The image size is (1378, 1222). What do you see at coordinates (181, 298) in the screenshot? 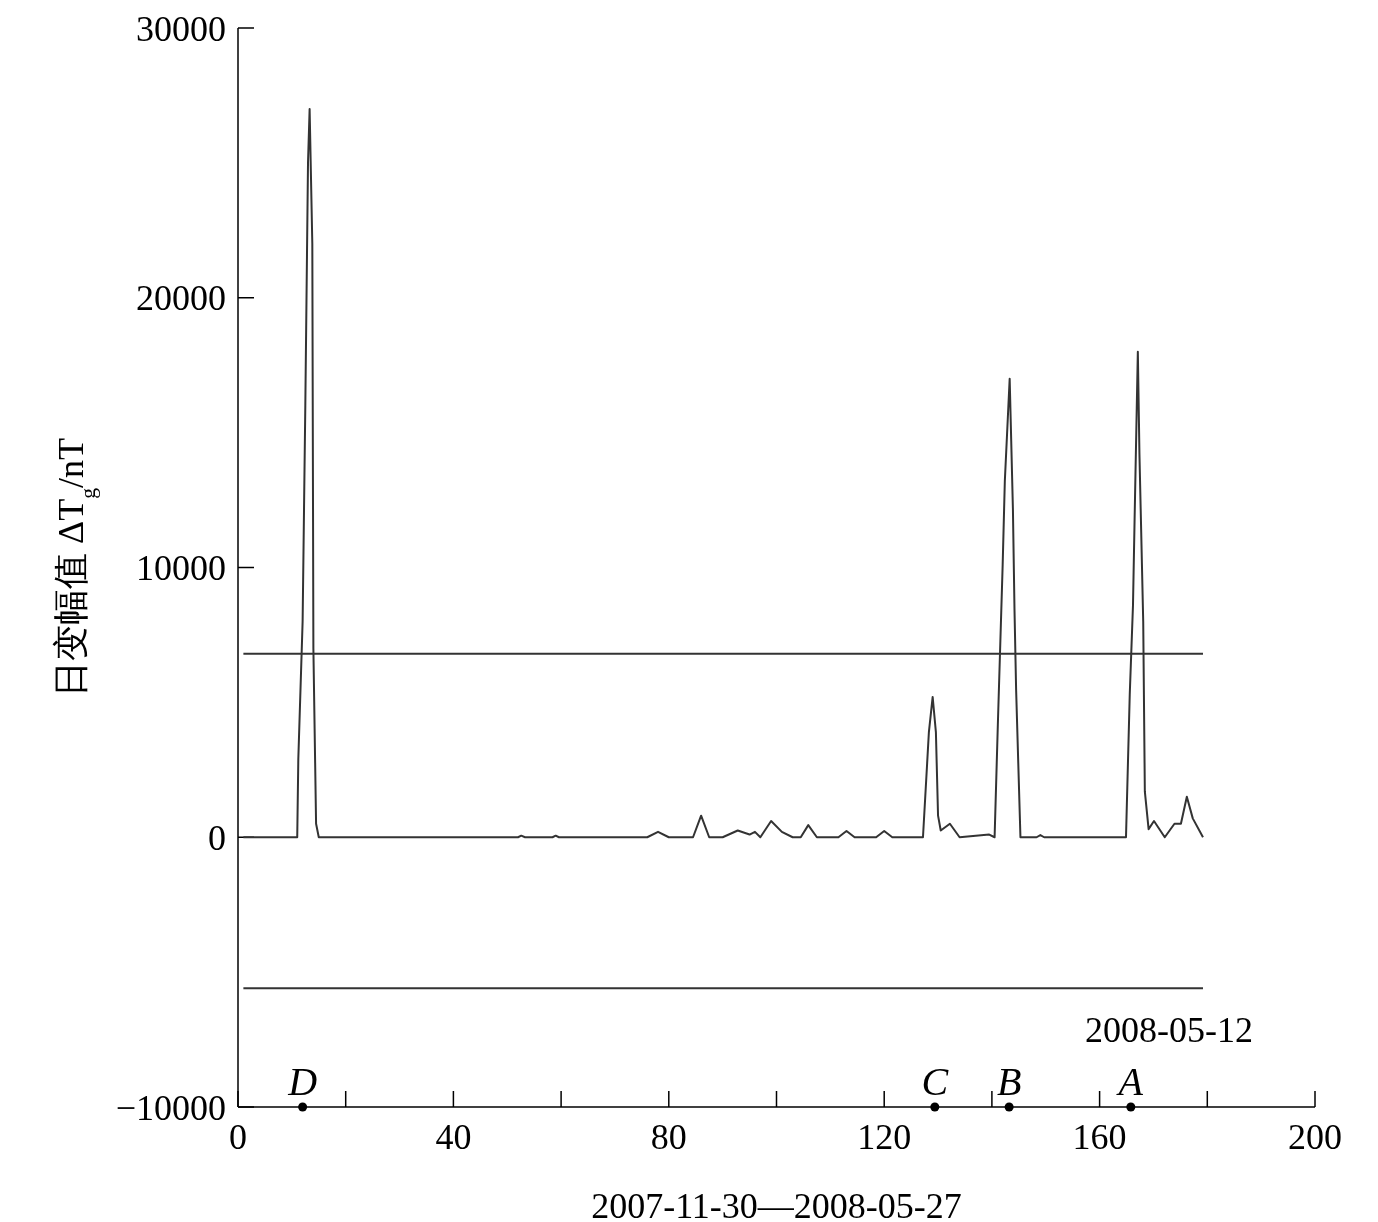
I see `y-tick-label: 20000` at bounding box center [181, 298].